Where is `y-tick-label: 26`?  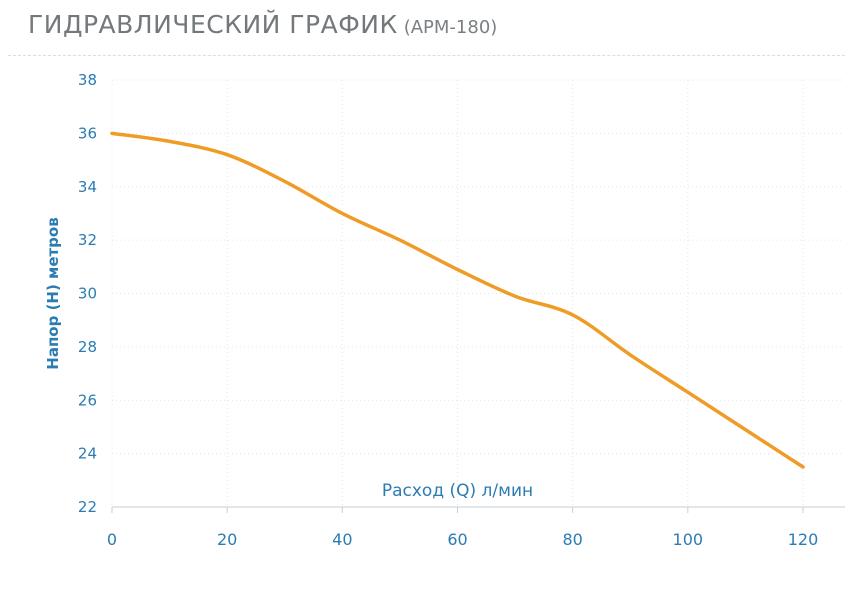
y-tick-label: 26 is located at coordinates (87, 400).